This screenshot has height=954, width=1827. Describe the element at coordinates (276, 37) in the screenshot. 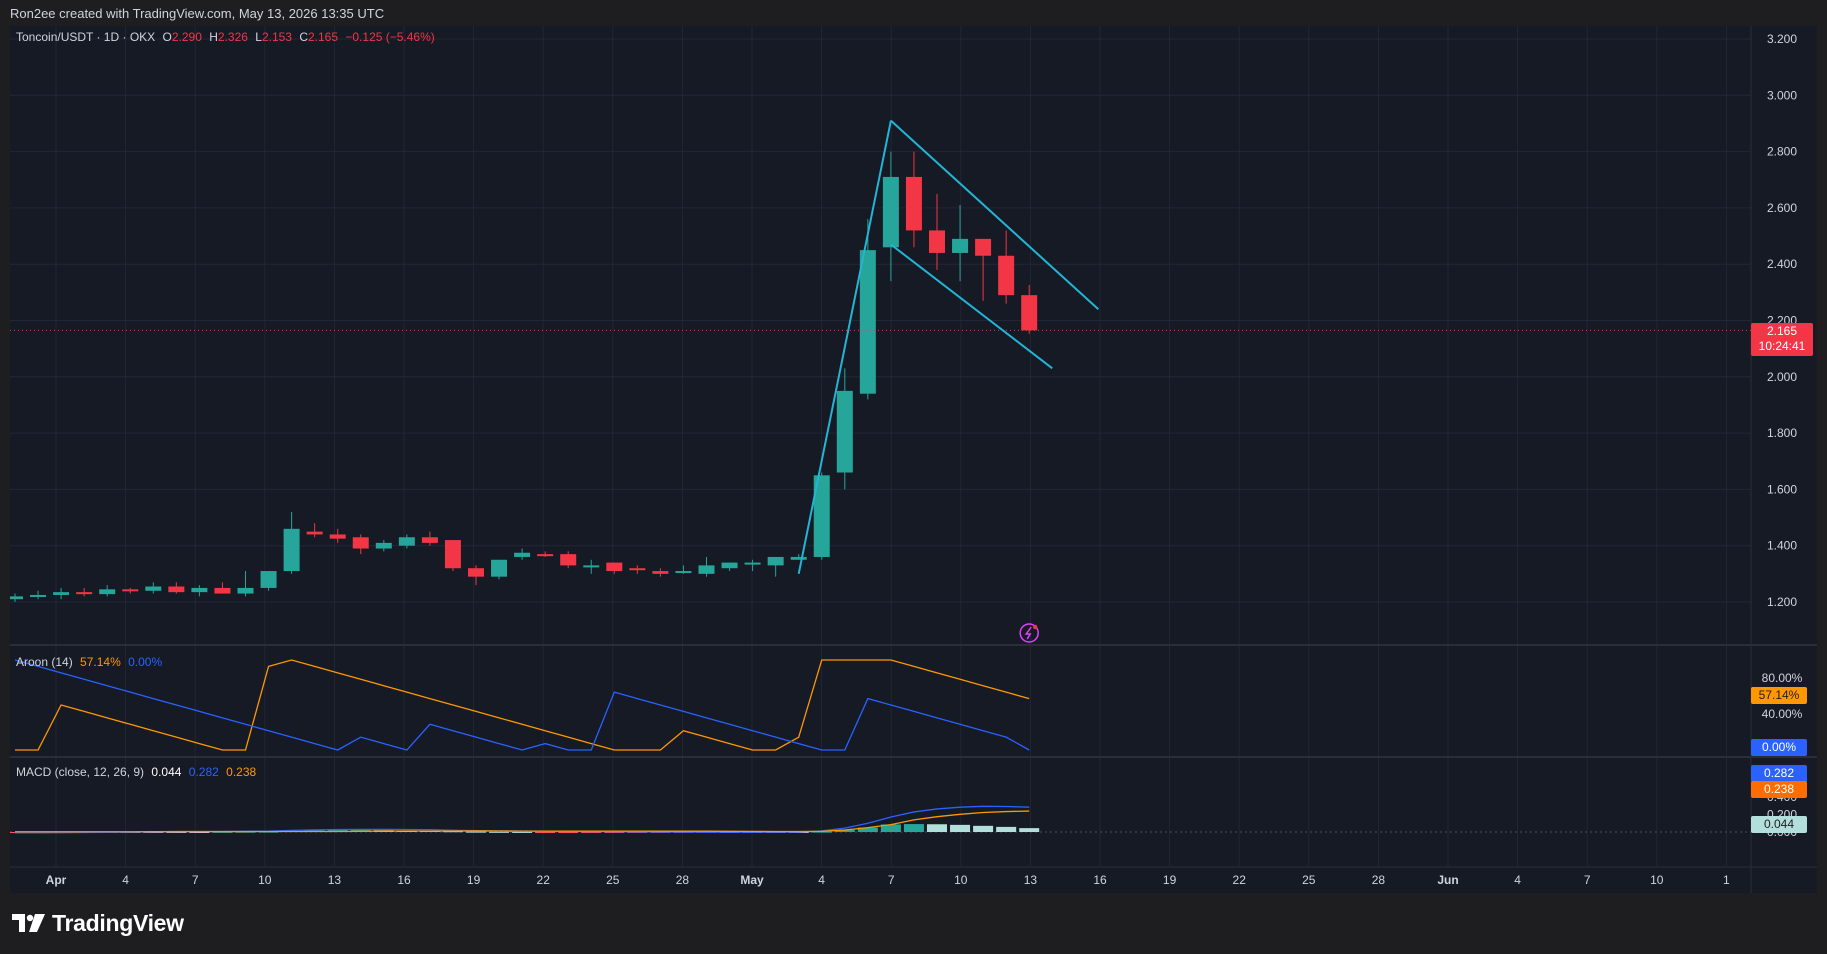

I see `low-value: 2.153` at that location.